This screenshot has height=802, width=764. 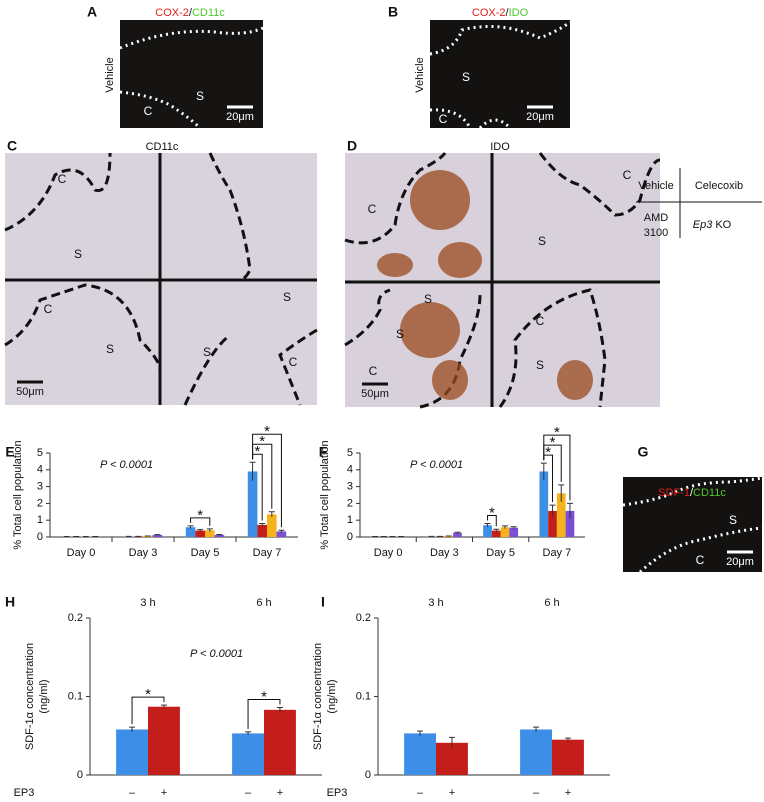 I want to click on image-d, so click(x=502, y=280).